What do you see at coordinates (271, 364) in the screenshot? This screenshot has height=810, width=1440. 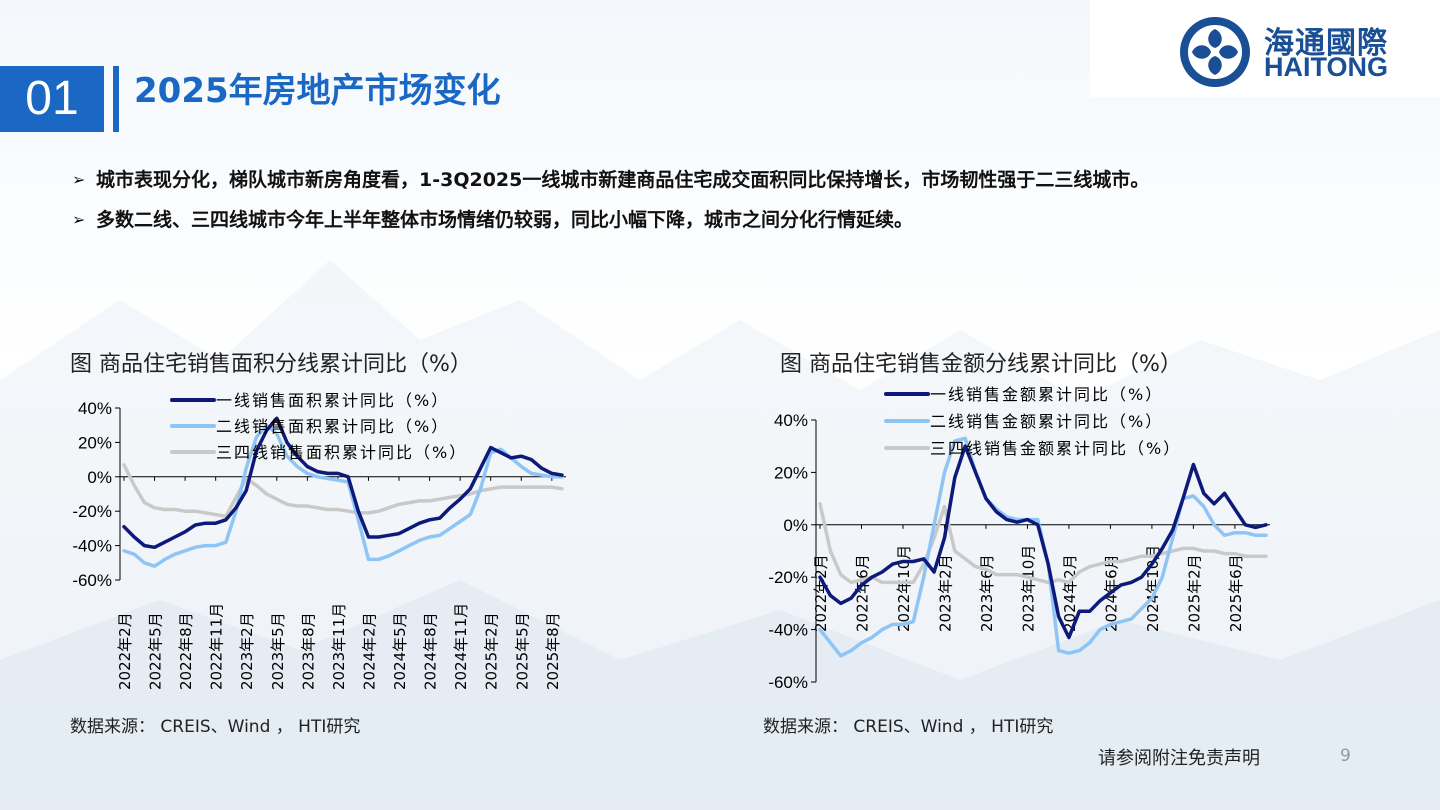 I see `chart-title-area: 图 商品住宅销售面积分线累计同比（%）` at bounding box center [271, 364].